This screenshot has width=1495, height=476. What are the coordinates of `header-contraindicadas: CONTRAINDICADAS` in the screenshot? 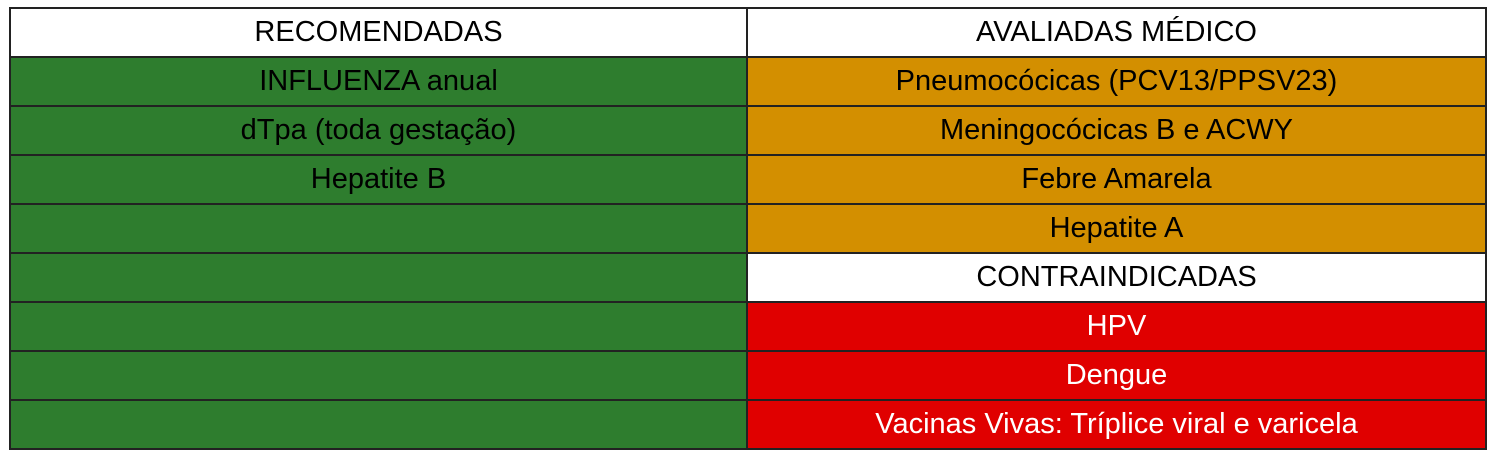 It's located at (1116, 277).